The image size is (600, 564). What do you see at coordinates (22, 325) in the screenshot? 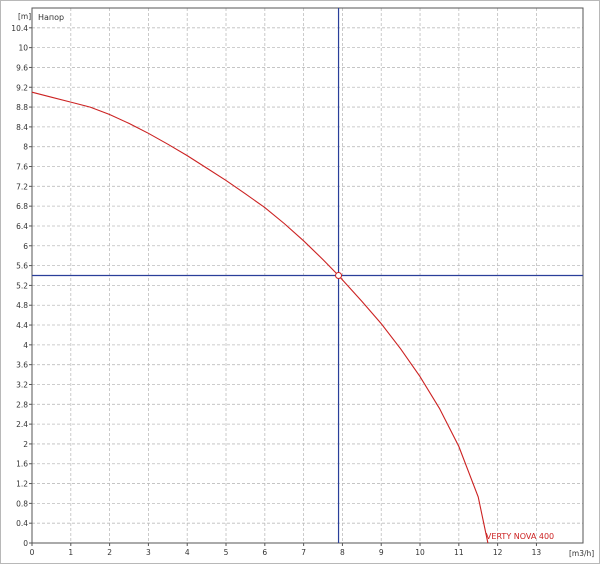
I see `y-tick-label: 4.4` at bounding box center [22, 325].